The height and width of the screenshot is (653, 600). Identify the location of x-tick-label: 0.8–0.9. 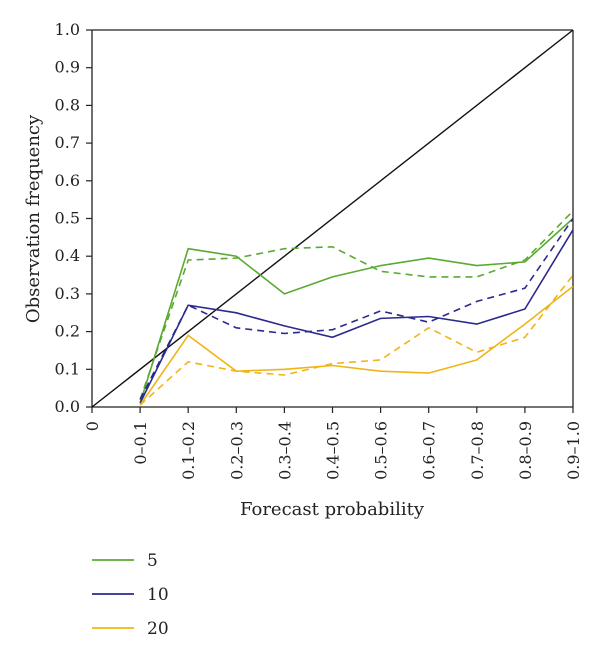
(525, 450).